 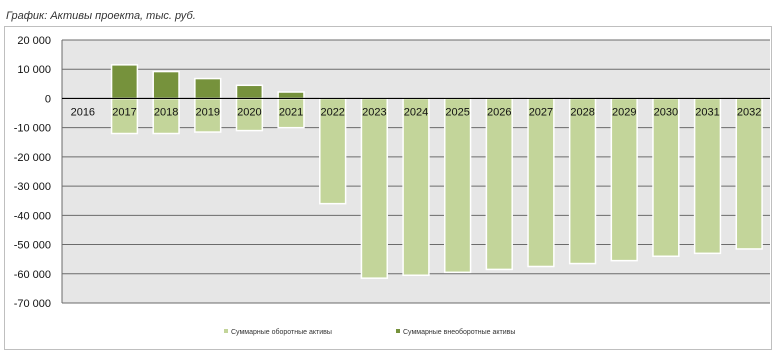 What do you see at coordinates (32, 246) in the screenshot?
I see `y-tick-label: -50 000` at bounding box center [32, 246].